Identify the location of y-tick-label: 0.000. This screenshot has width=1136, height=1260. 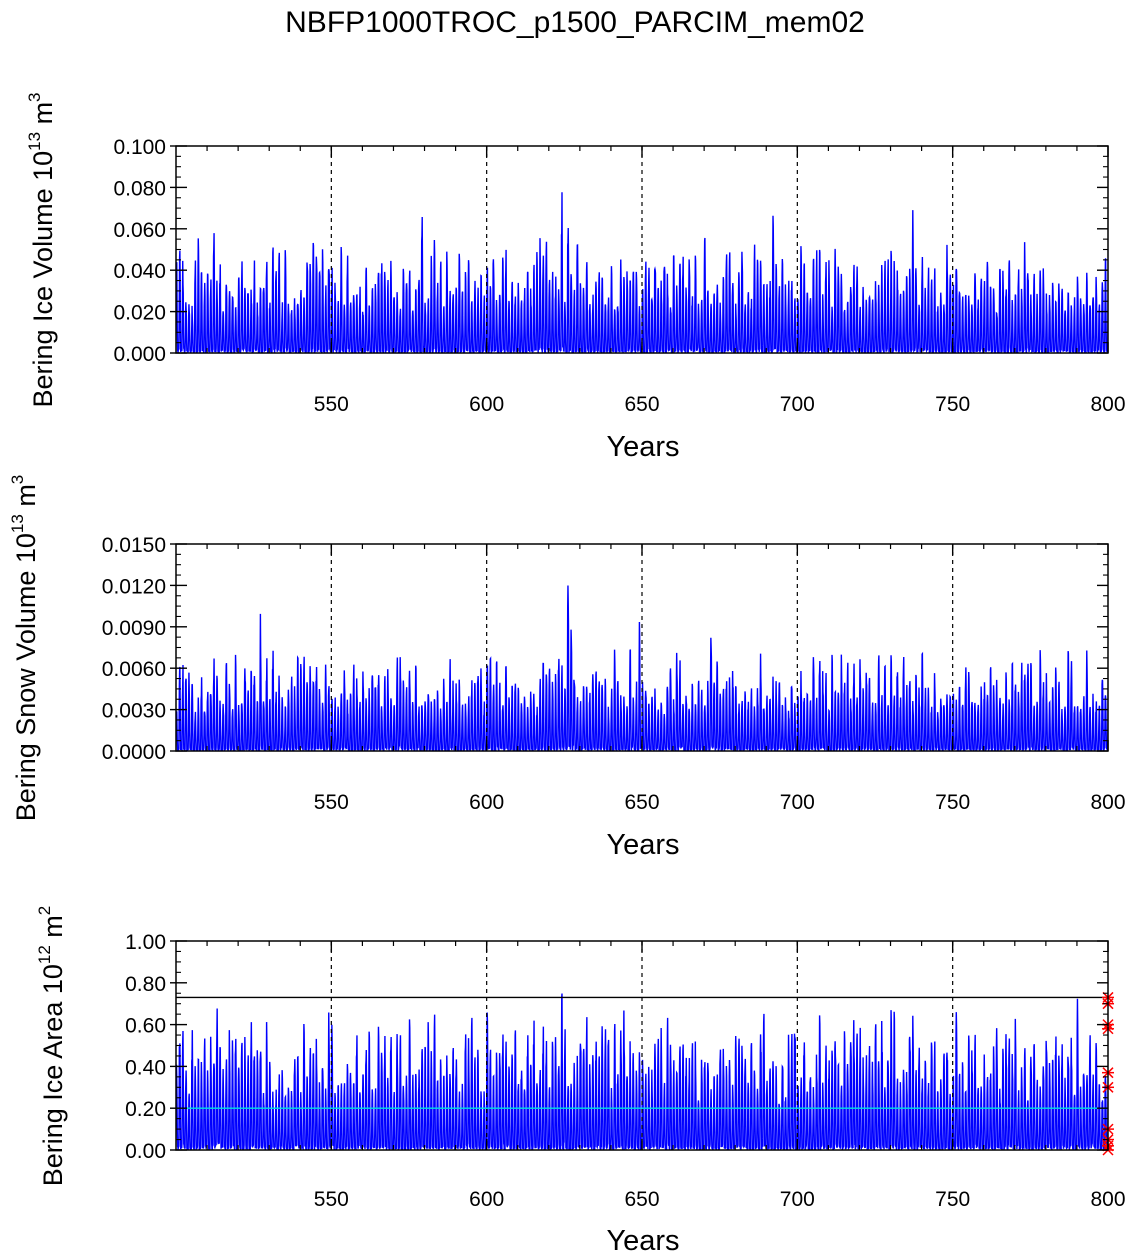
(139, 354).